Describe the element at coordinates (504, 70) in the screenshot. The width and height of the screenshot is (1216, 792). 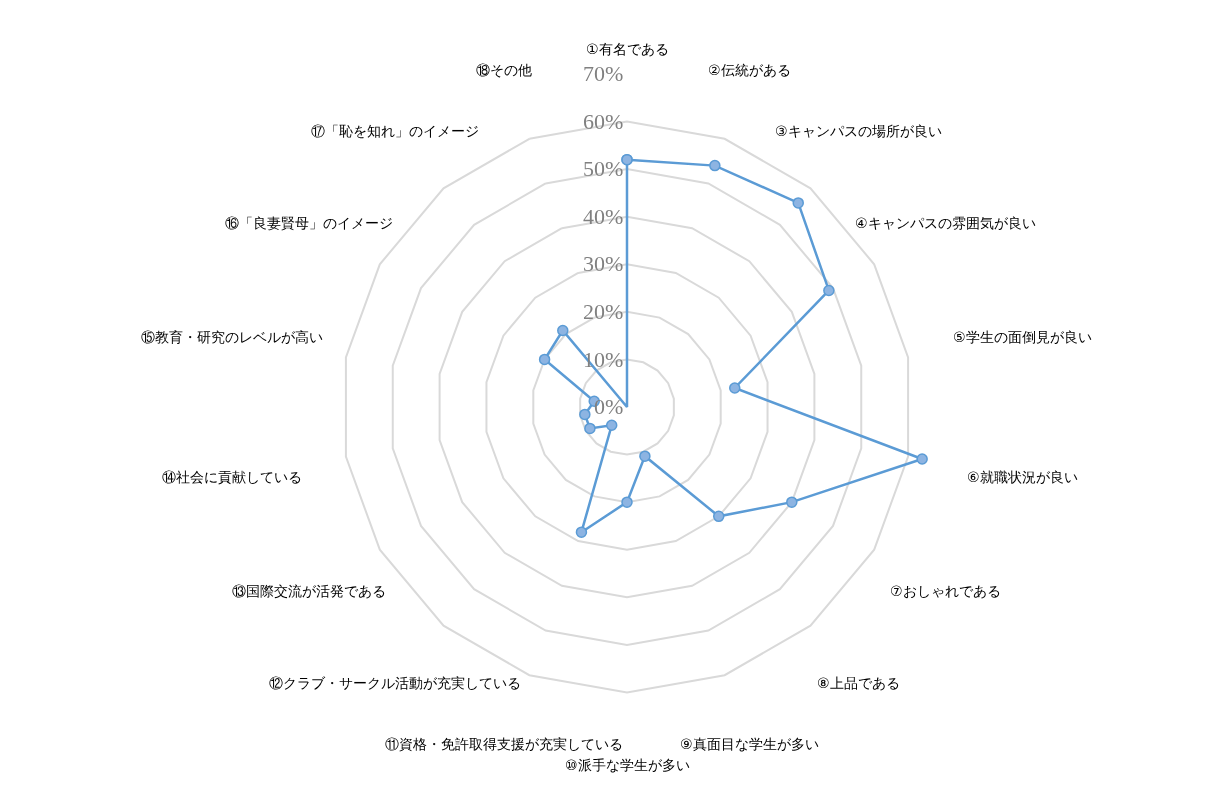
I see `spoke-label: ⑱その他` at that location.